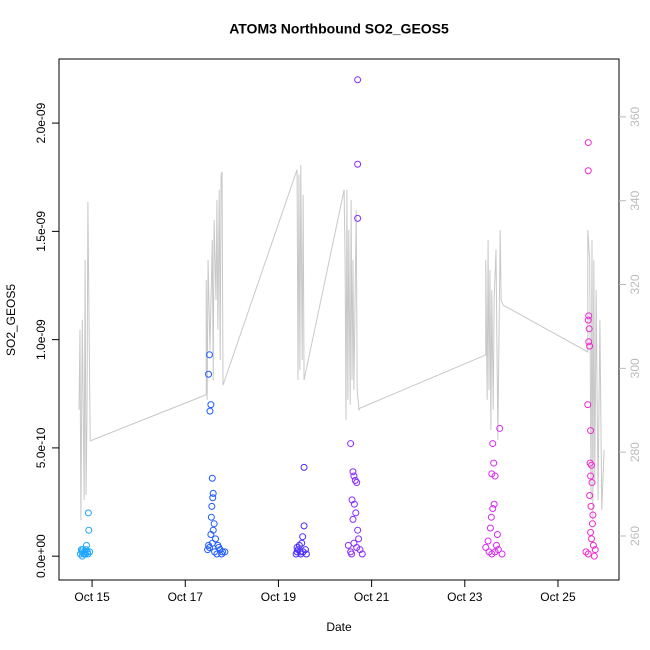 This screenshot has width=650, height=650. I want to click on x-tick-label: Oct 25, so click(558, 597).